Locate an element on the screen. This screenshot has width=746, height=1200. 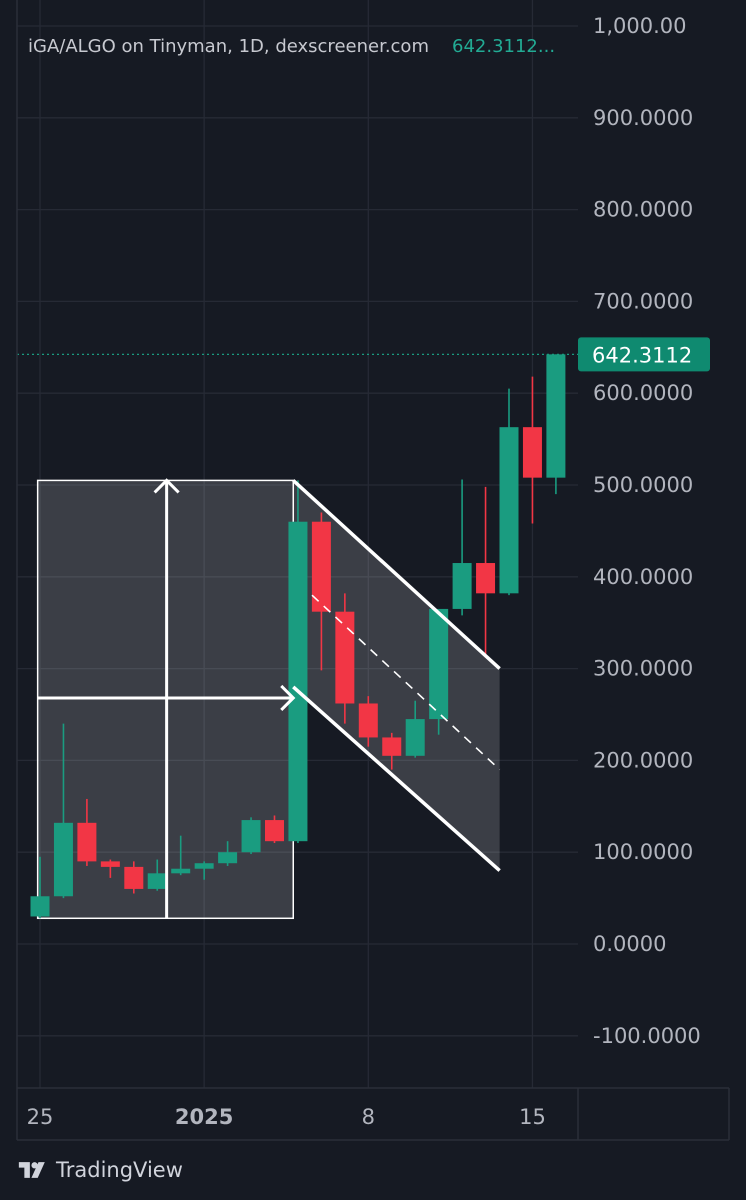
time-tick-label: 25 is located at coordinates (40, 1117).